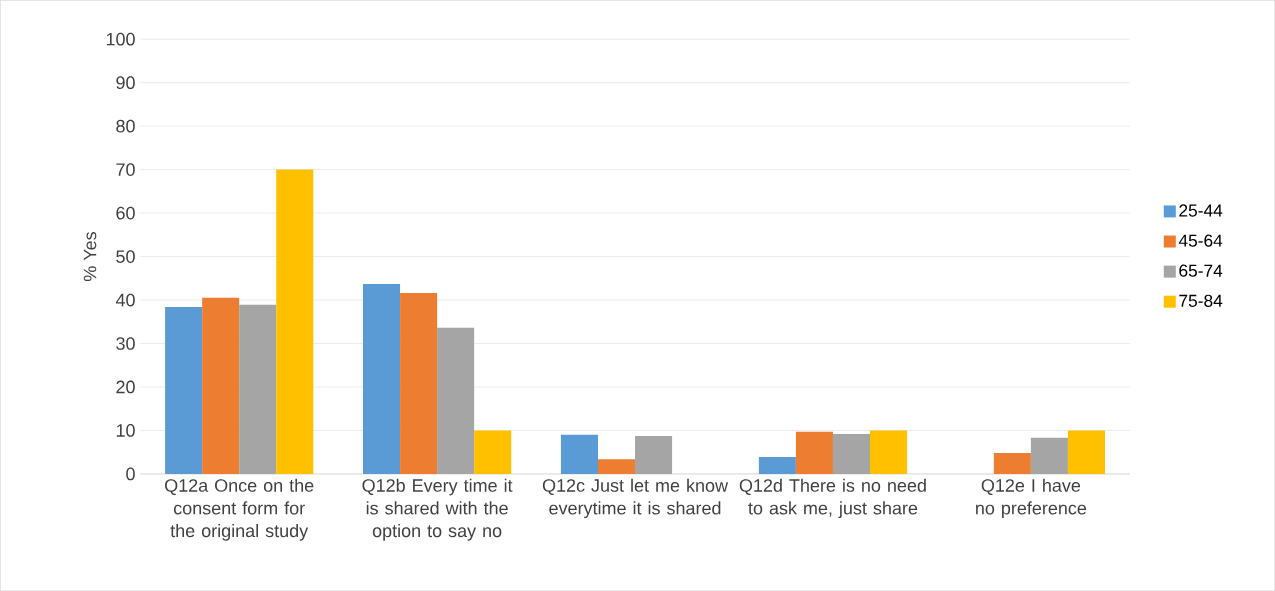 The height and width of the screenshot is (591, 1275). I want to click on x-tick-label: Q12a Once on the consent form for the original study, so click(239, 509).